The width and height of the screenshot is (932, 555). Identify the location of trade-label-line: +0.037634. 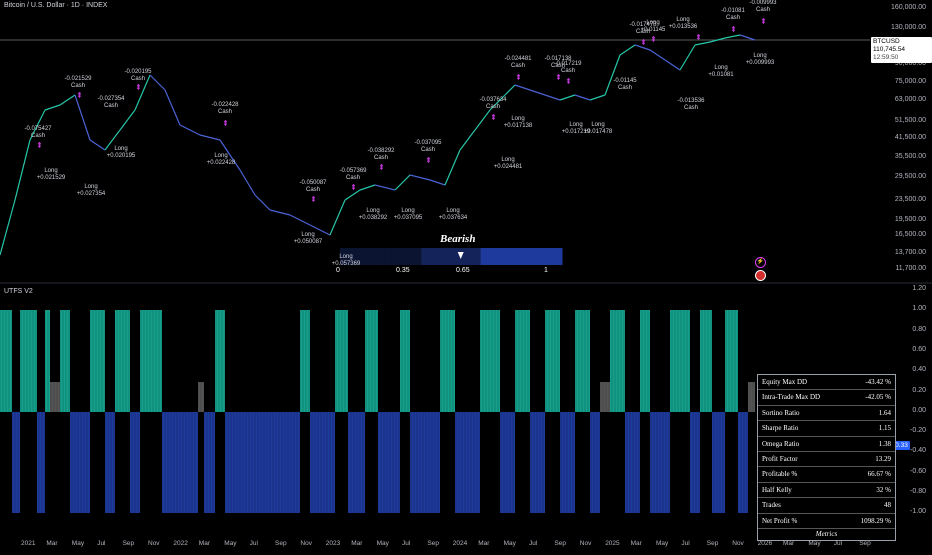
(453, 218).